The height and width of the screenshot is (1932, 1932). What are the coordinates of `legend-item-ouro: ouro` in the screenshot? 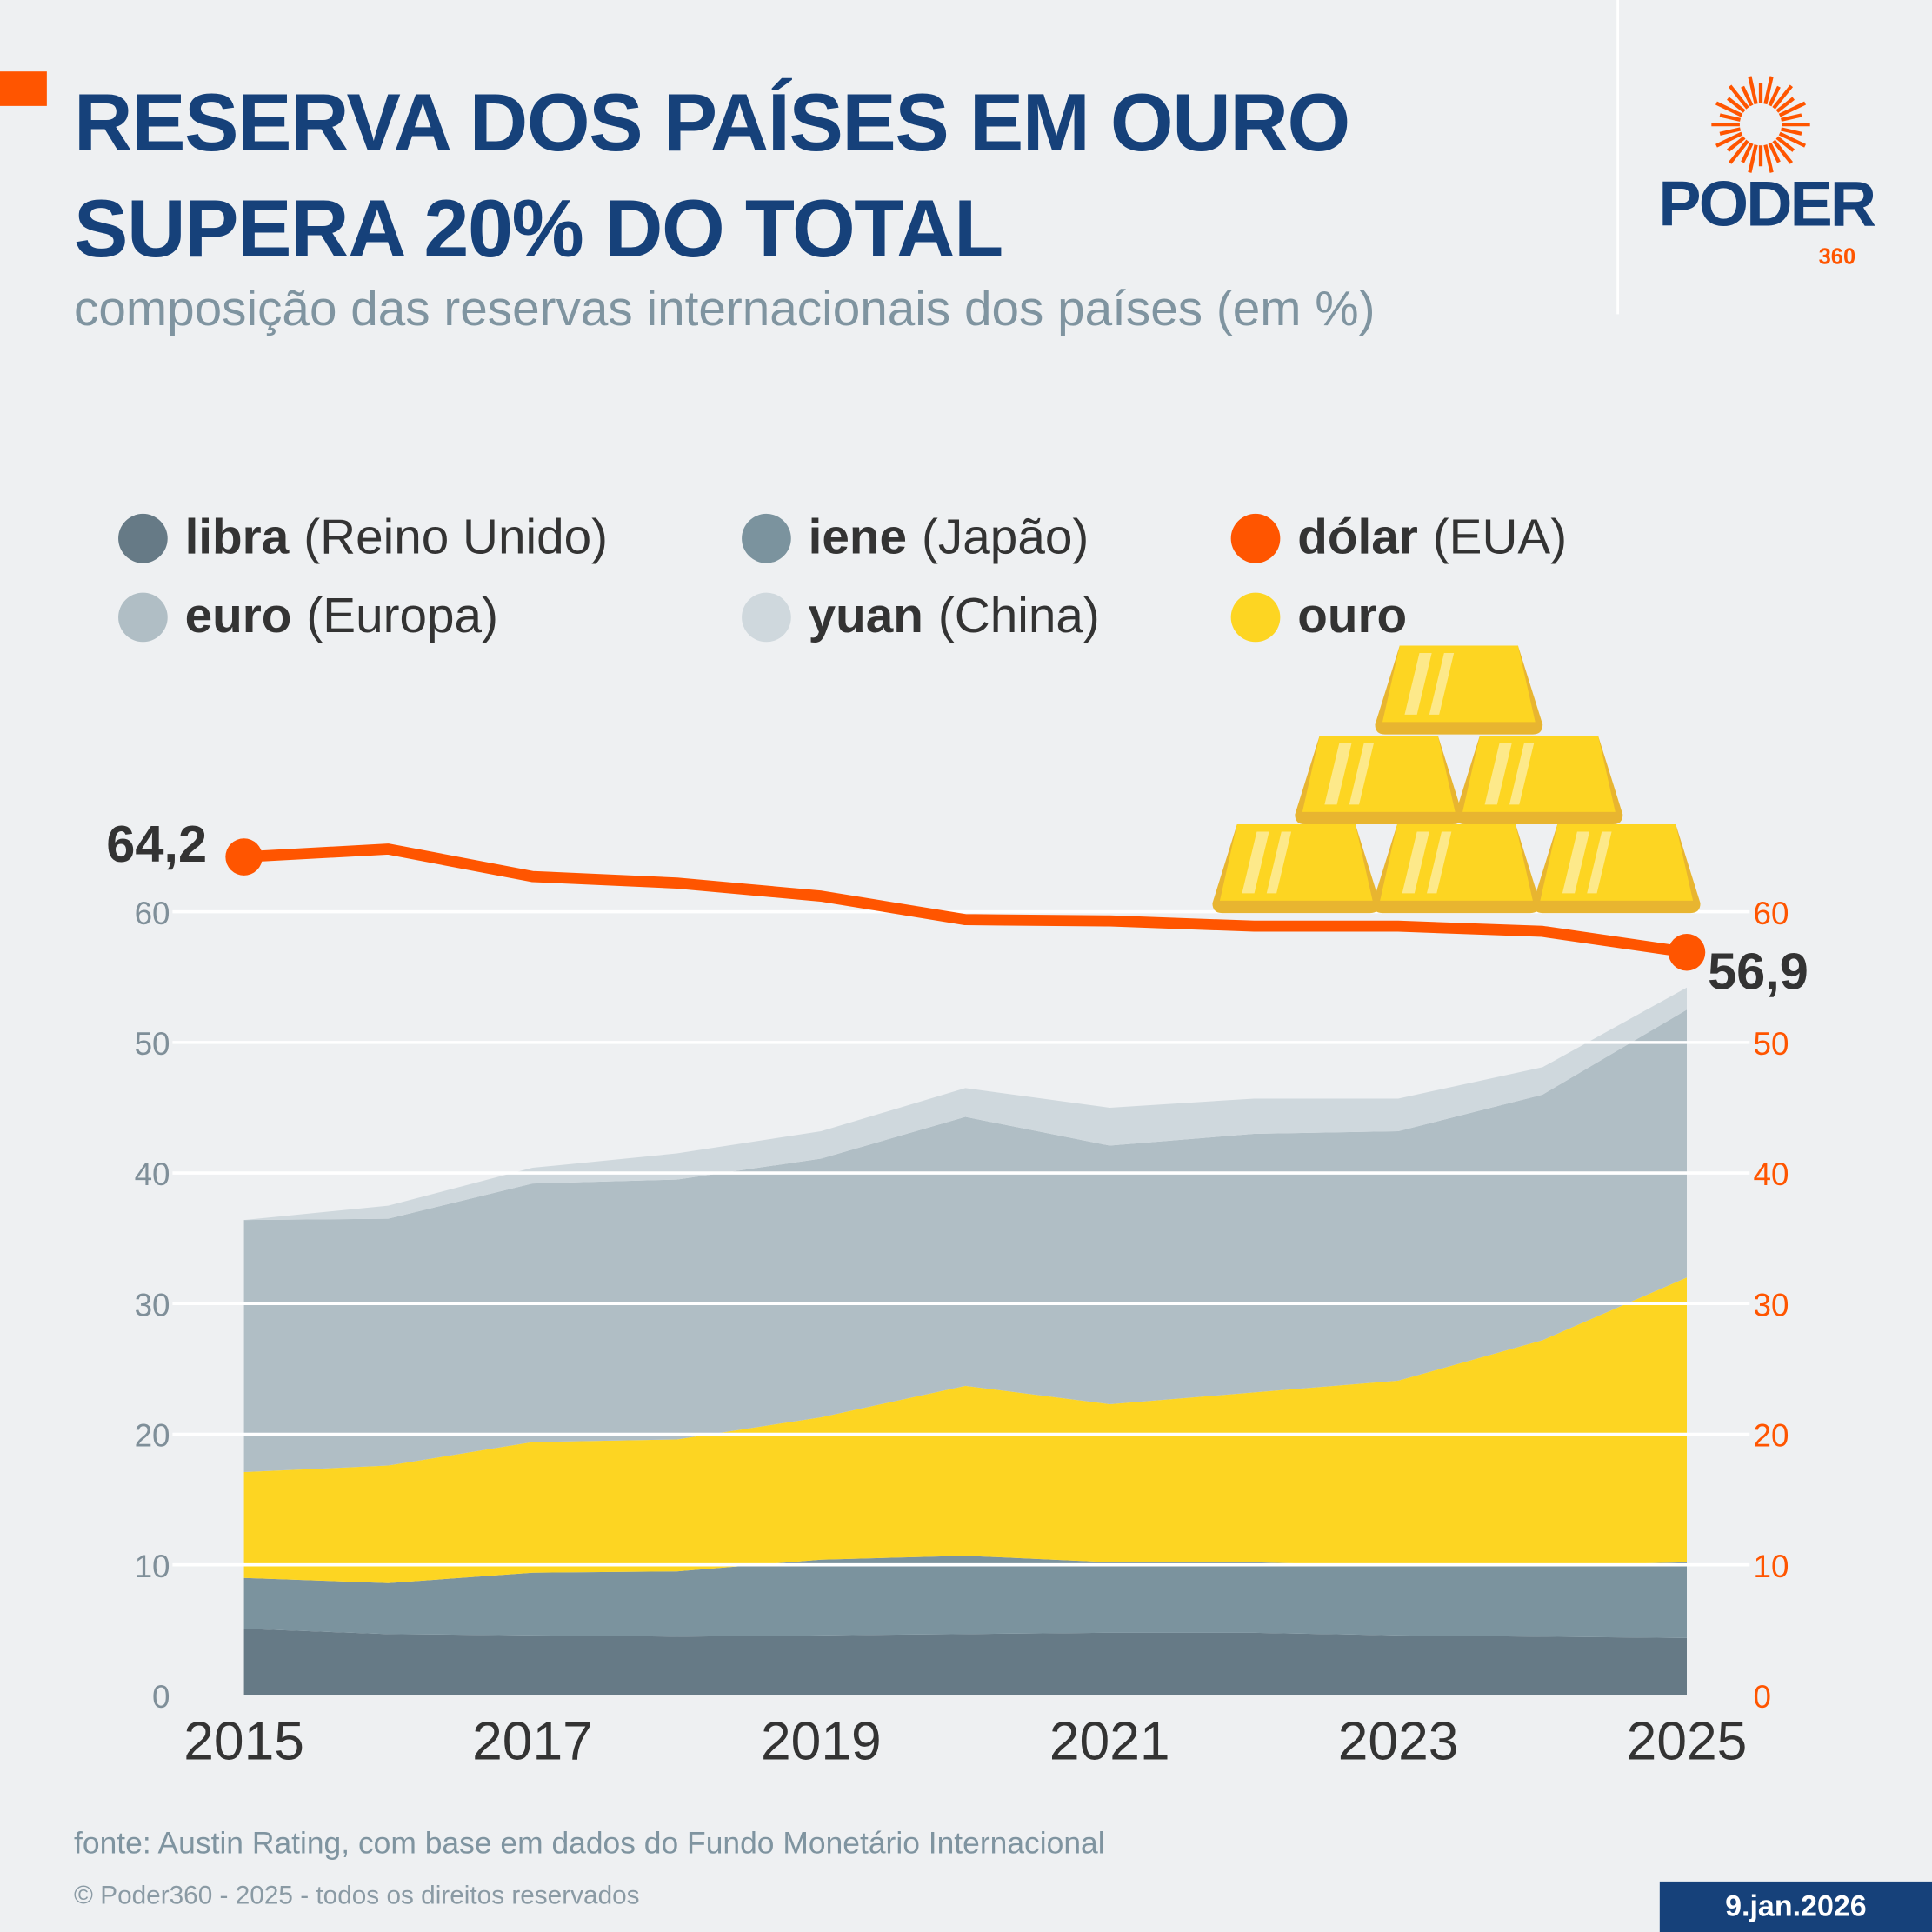 It's located at (1326, 617).